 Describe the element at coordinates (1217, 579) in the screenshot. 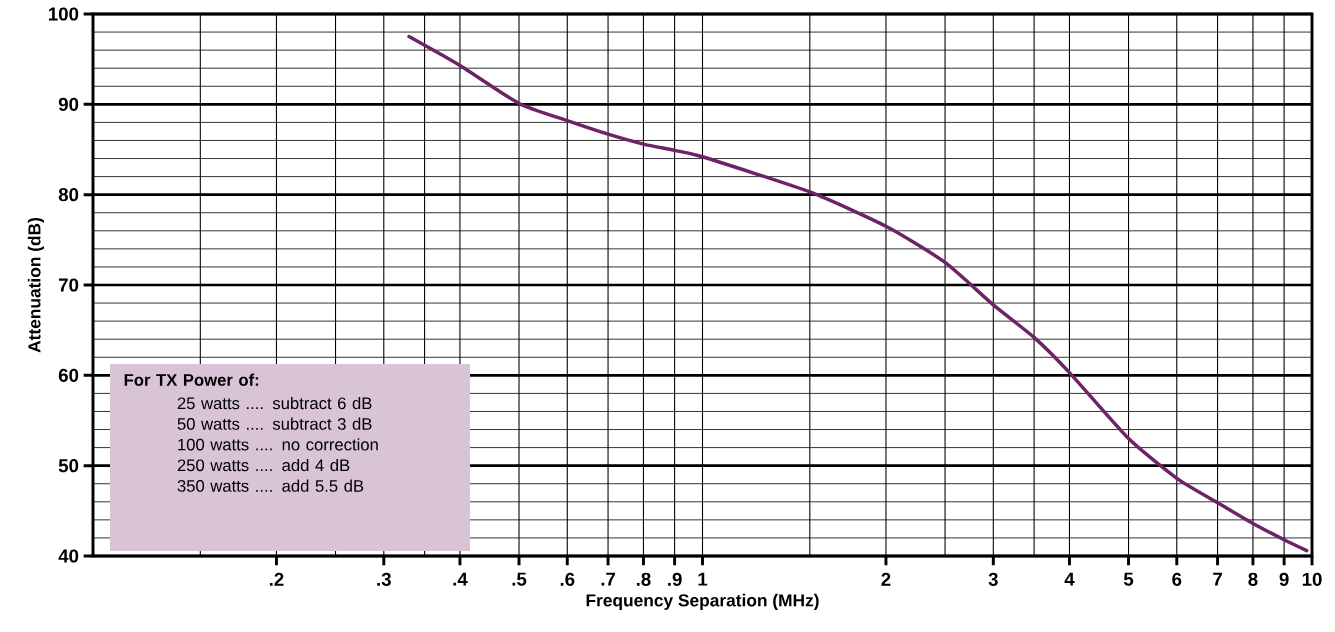

I see `x-tick-label: 7` at that location.